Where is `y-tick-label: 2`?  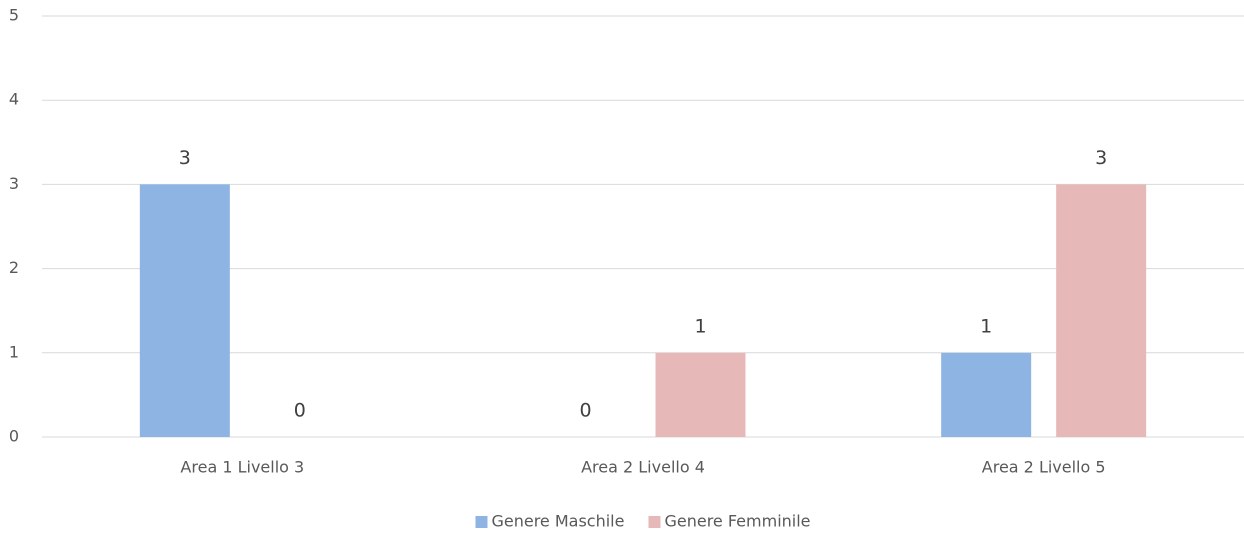
y-tick-label: 2 is located at coordinates (14, 267).